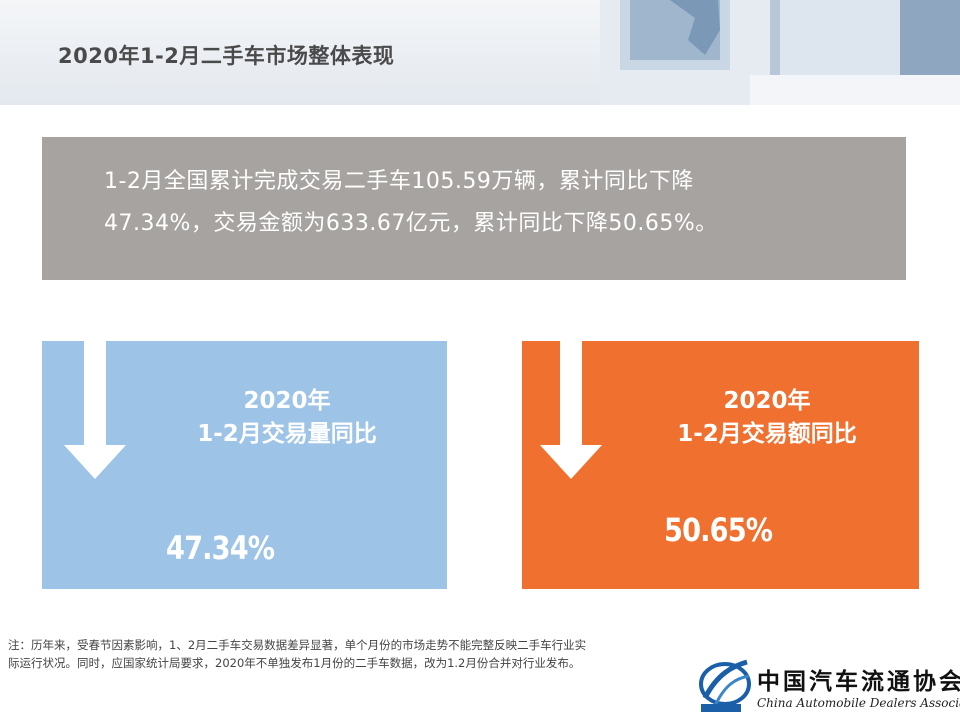 This screenshot has width=960, height=720. Describe the element at coordinates (858, 703) in the screenshot. I see `association-name-en: China Automobile Dealers Association` at that location.